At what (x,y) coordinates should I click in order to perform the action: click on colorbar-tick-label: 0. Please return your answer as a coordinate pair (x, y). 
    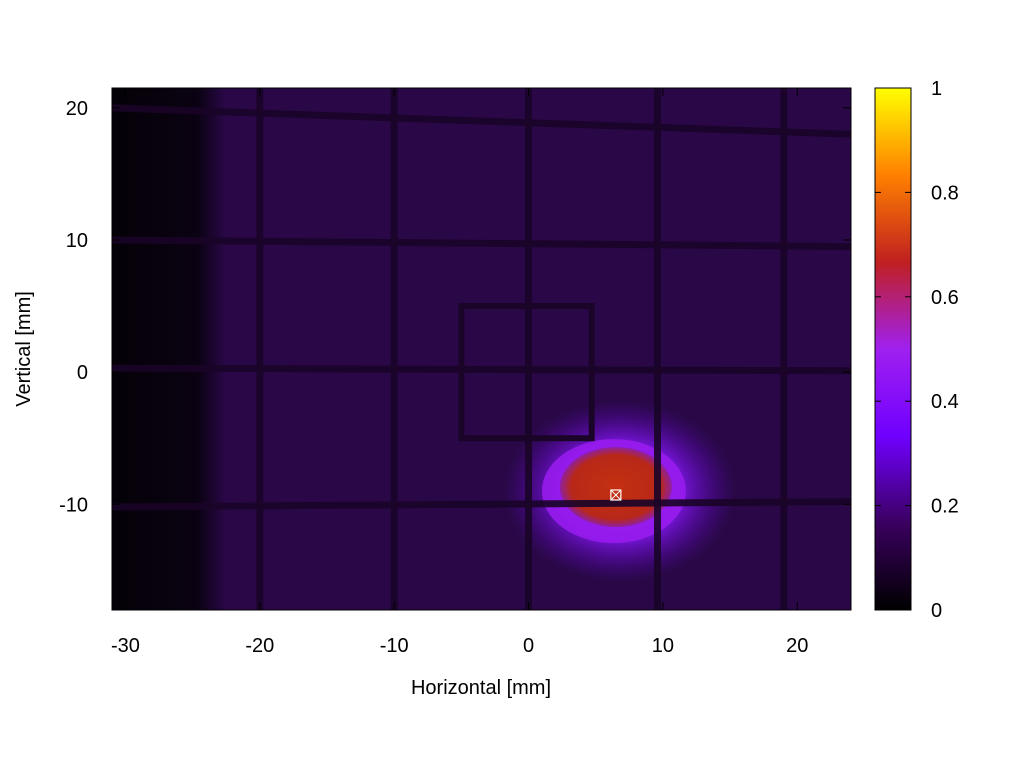
    Looking at the image, I should click on (936, 611).